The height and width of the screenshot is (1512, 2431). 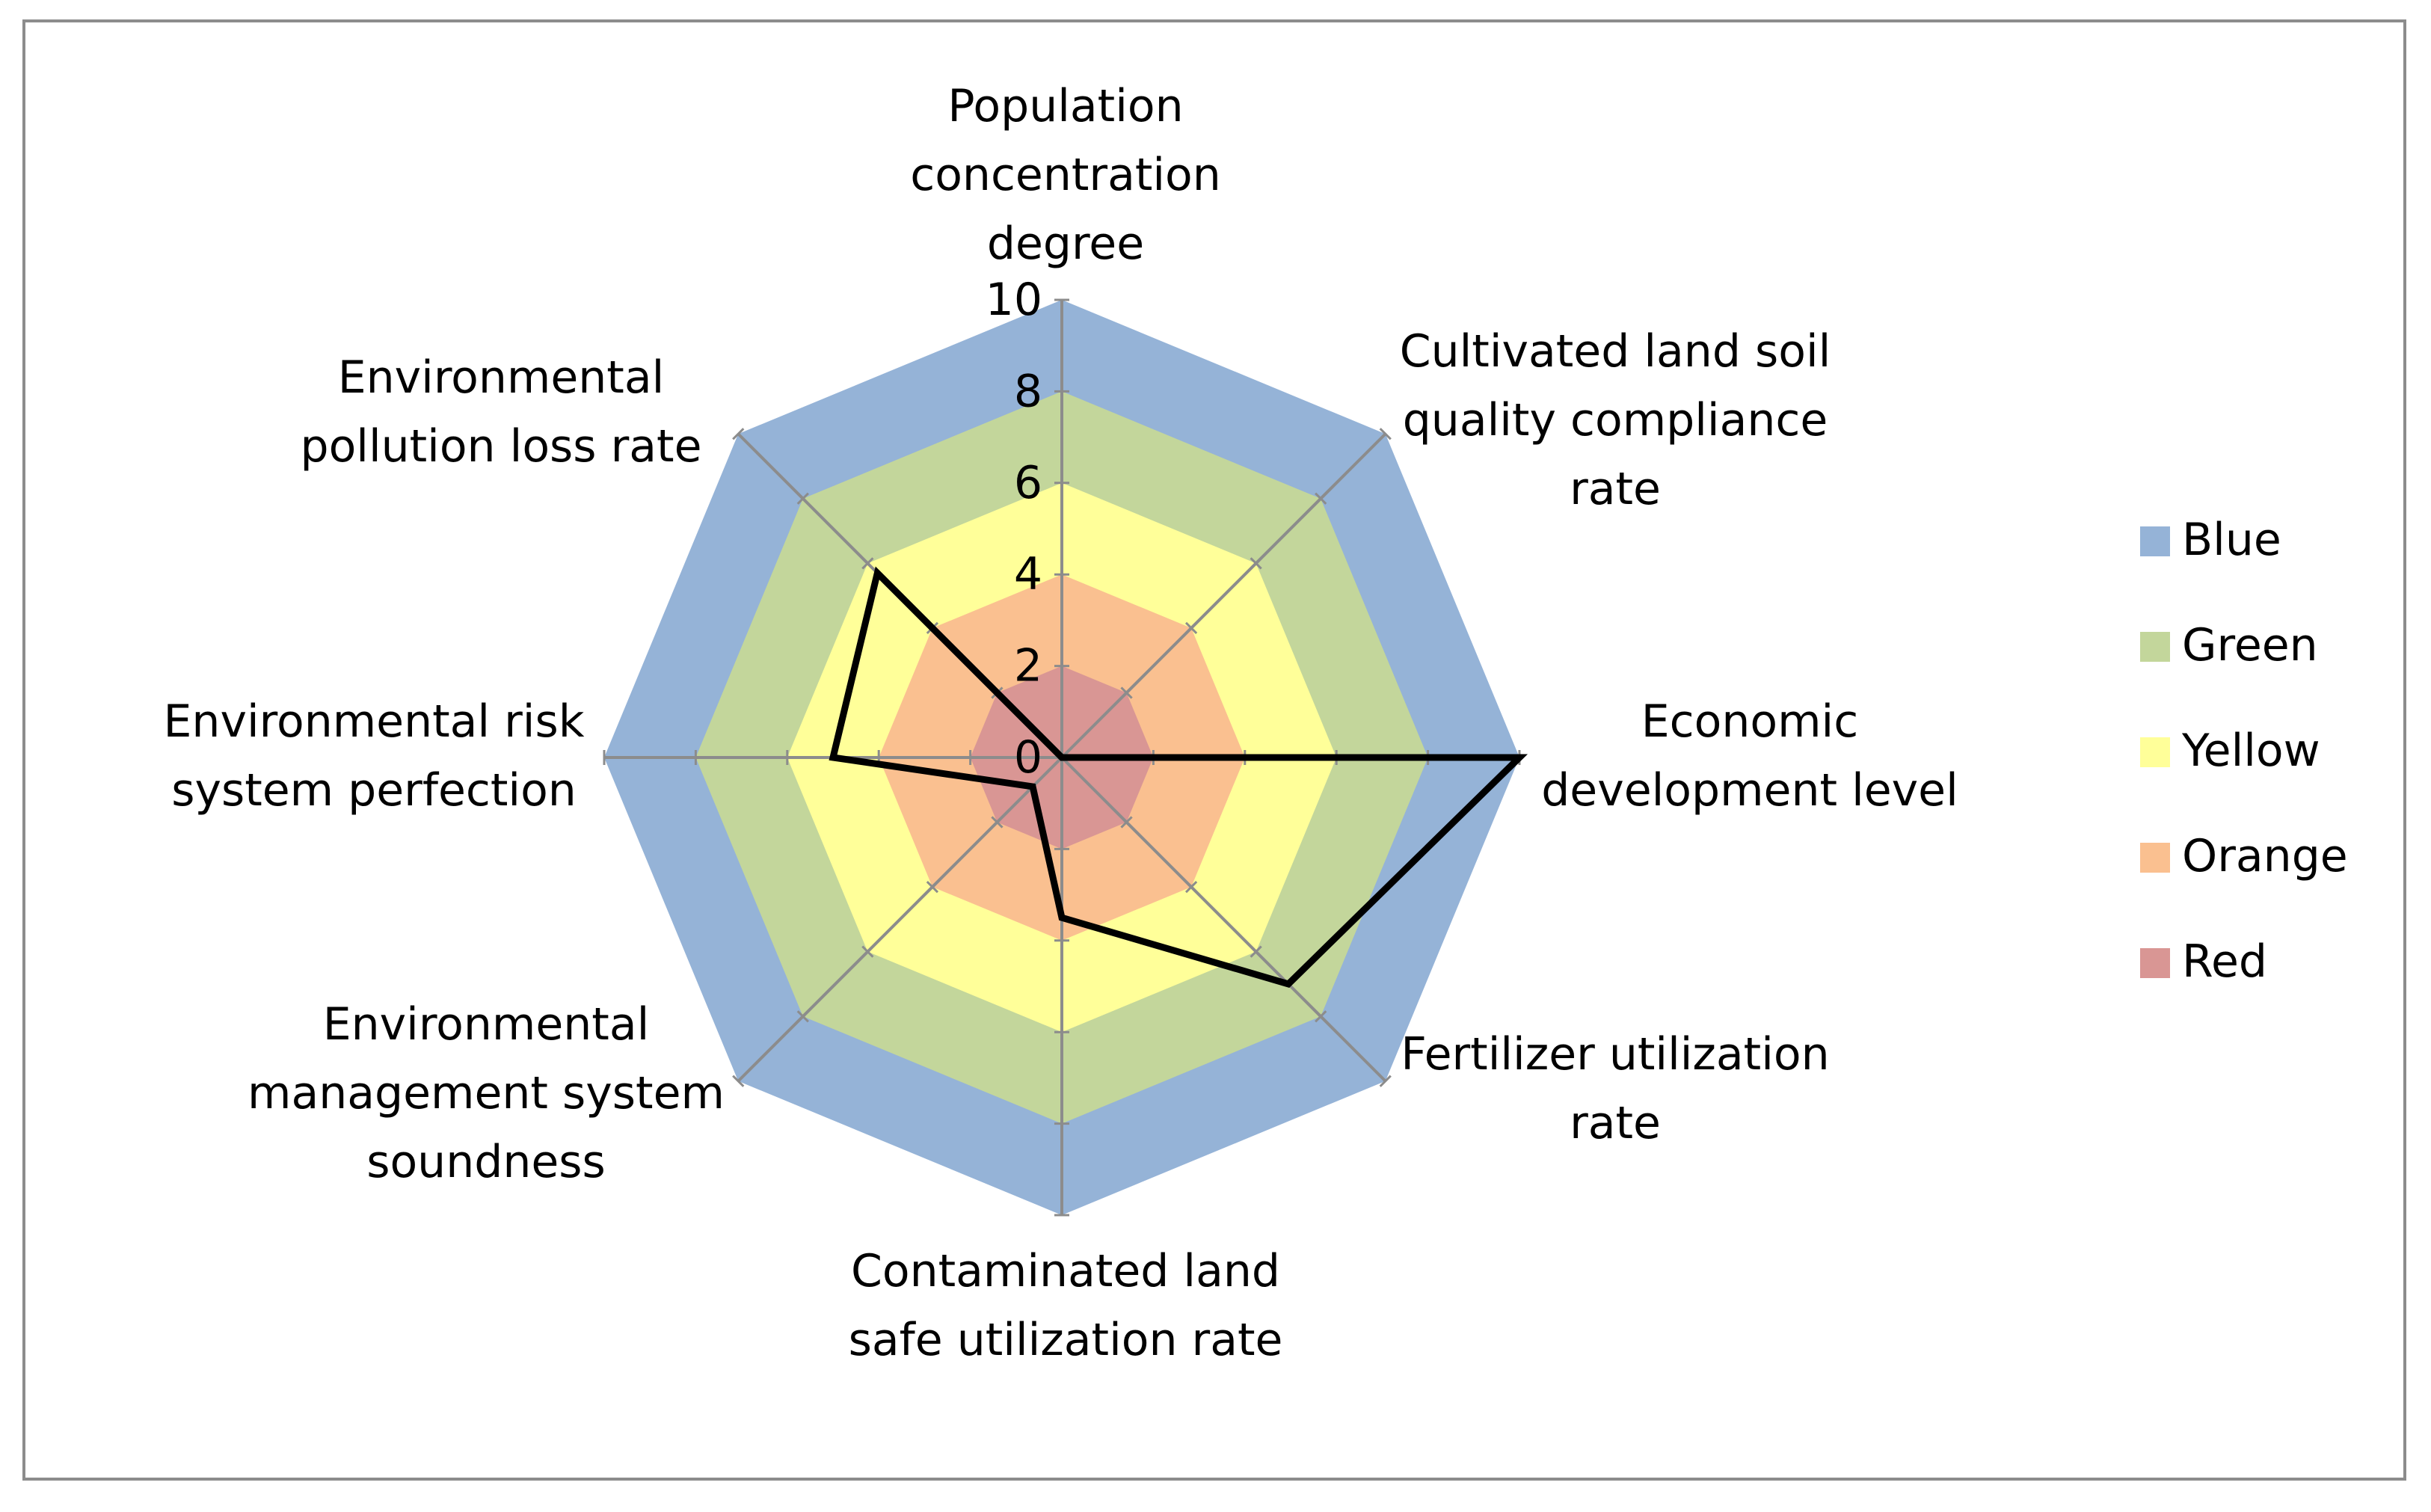 I want to click on legend-label-green: Green, so click(x=2250, y=645).